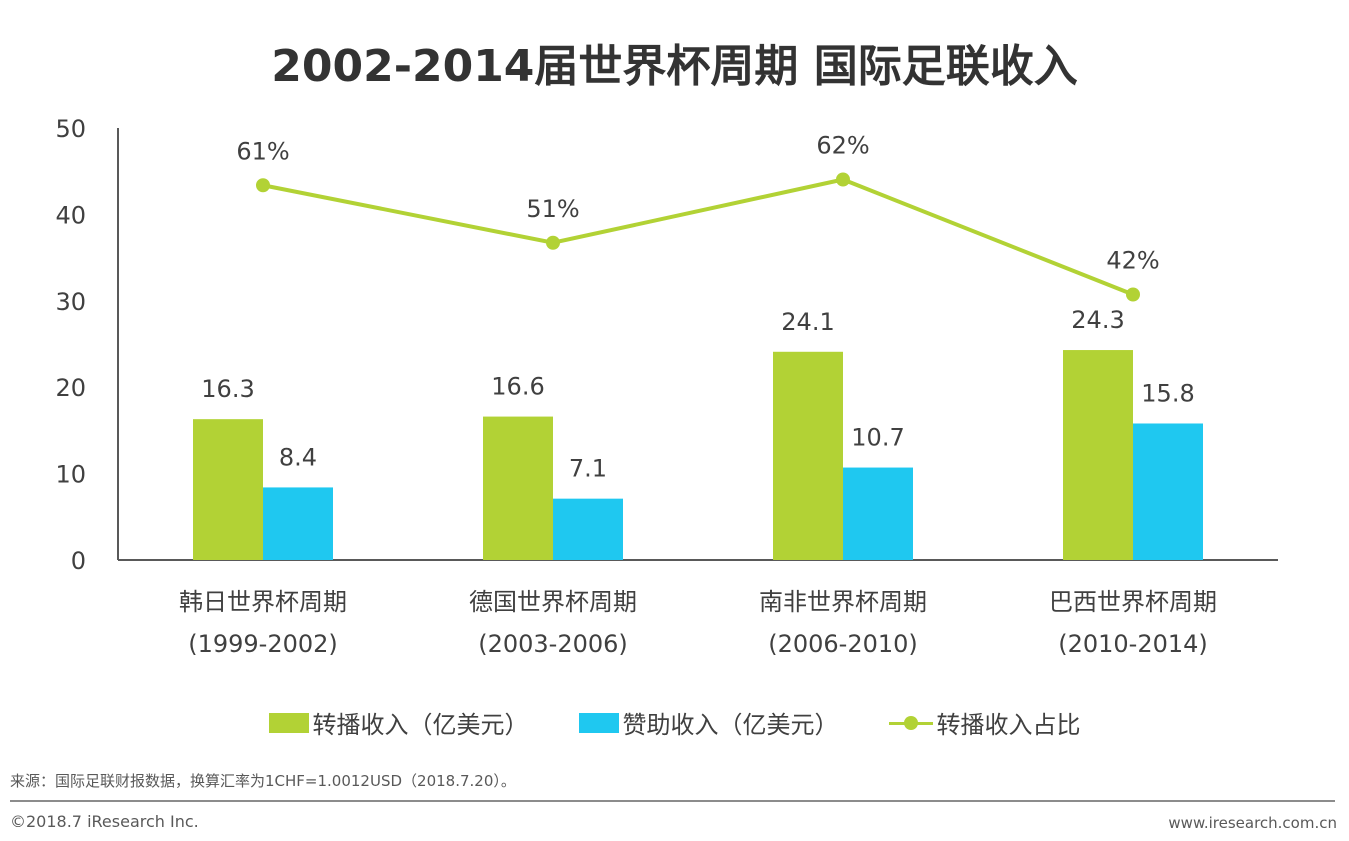 This screenshot has width=1349, height=841. What do you see at coordinates (420, 725) in the screenshot?
I see `legend-label: 转播收入（亿美元）` at bounding box center [420, 725].